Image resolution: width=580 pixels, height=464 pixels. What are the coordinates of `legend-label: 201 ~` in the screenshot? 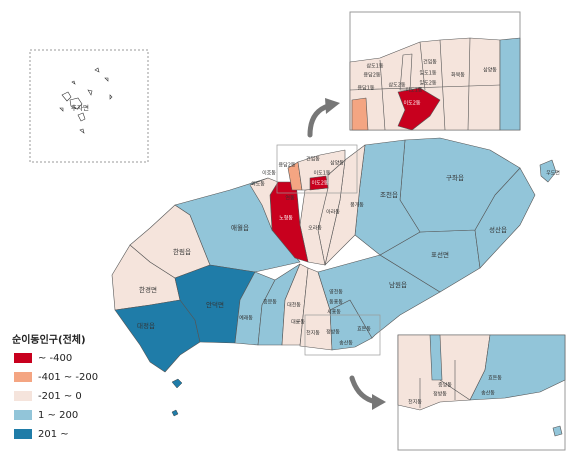 It's located at (53, 434).